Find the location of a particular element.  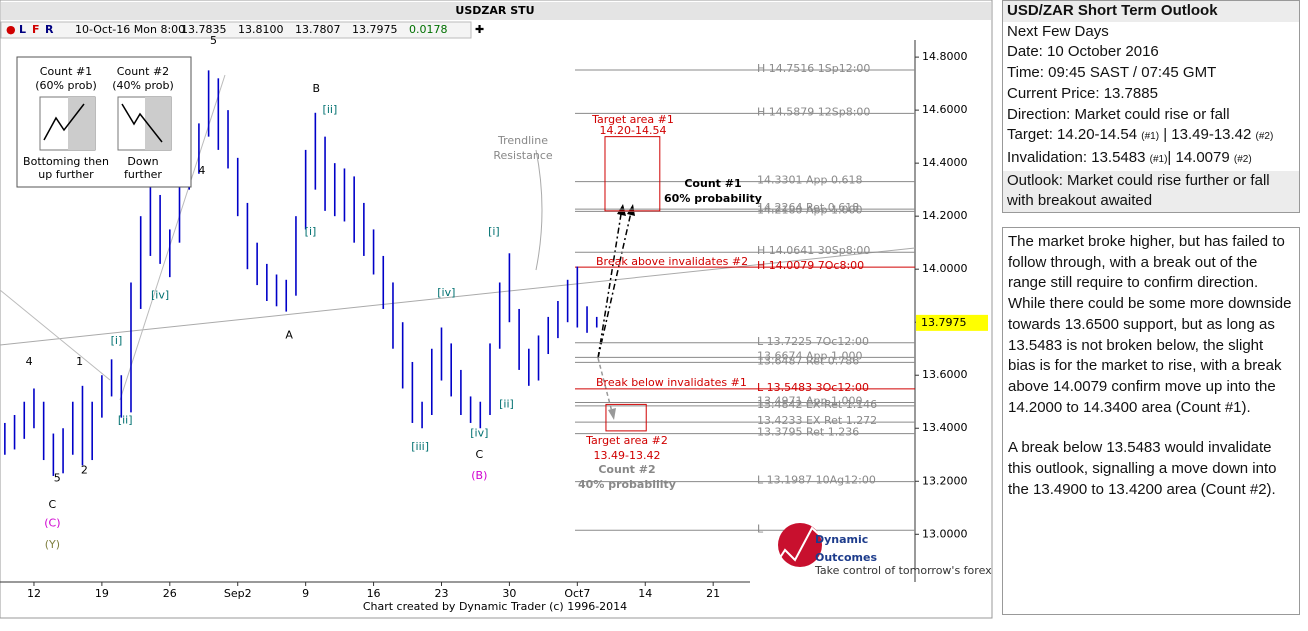

wave-label: 4 is located at coordinates (29, 361).